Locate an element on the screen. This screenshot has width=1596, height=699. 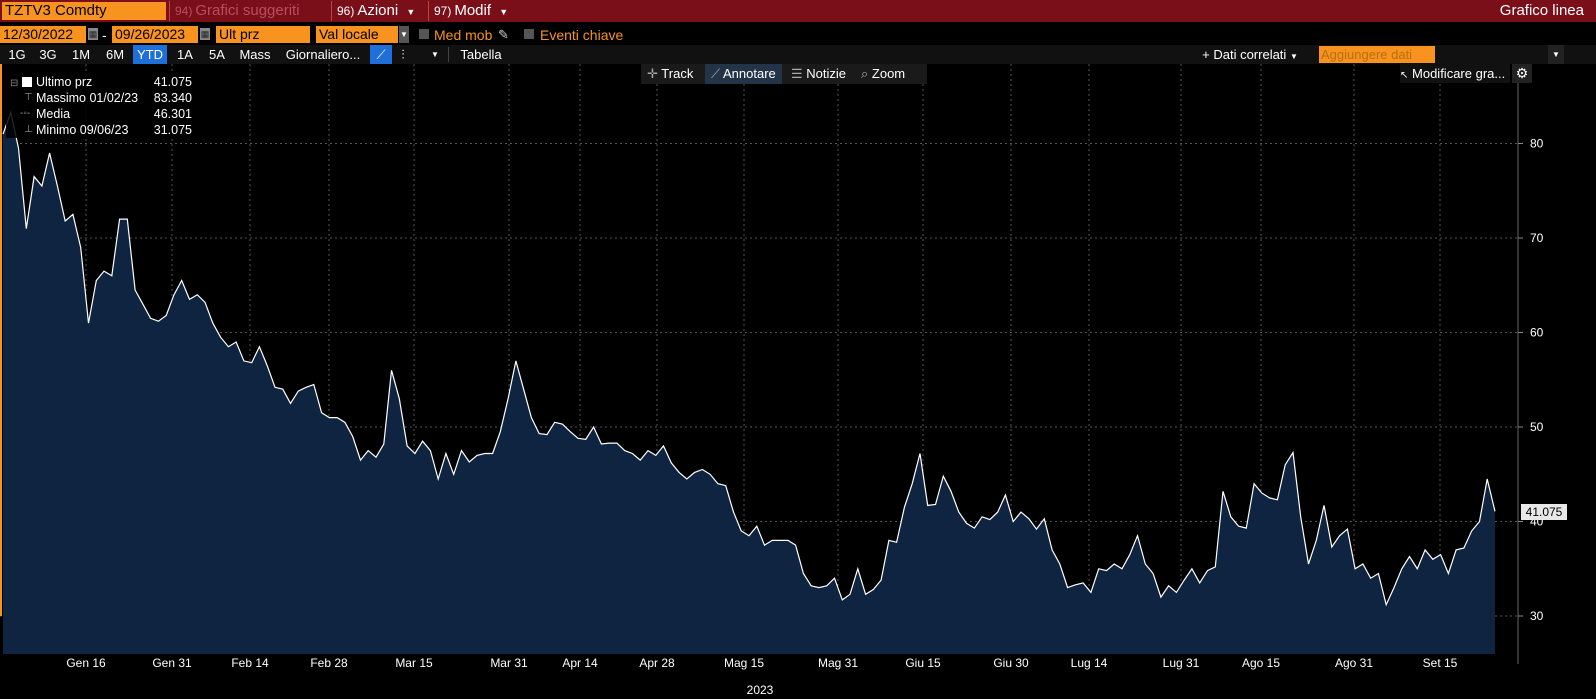
edit-label: Modif is located at coordinates (473, 10).